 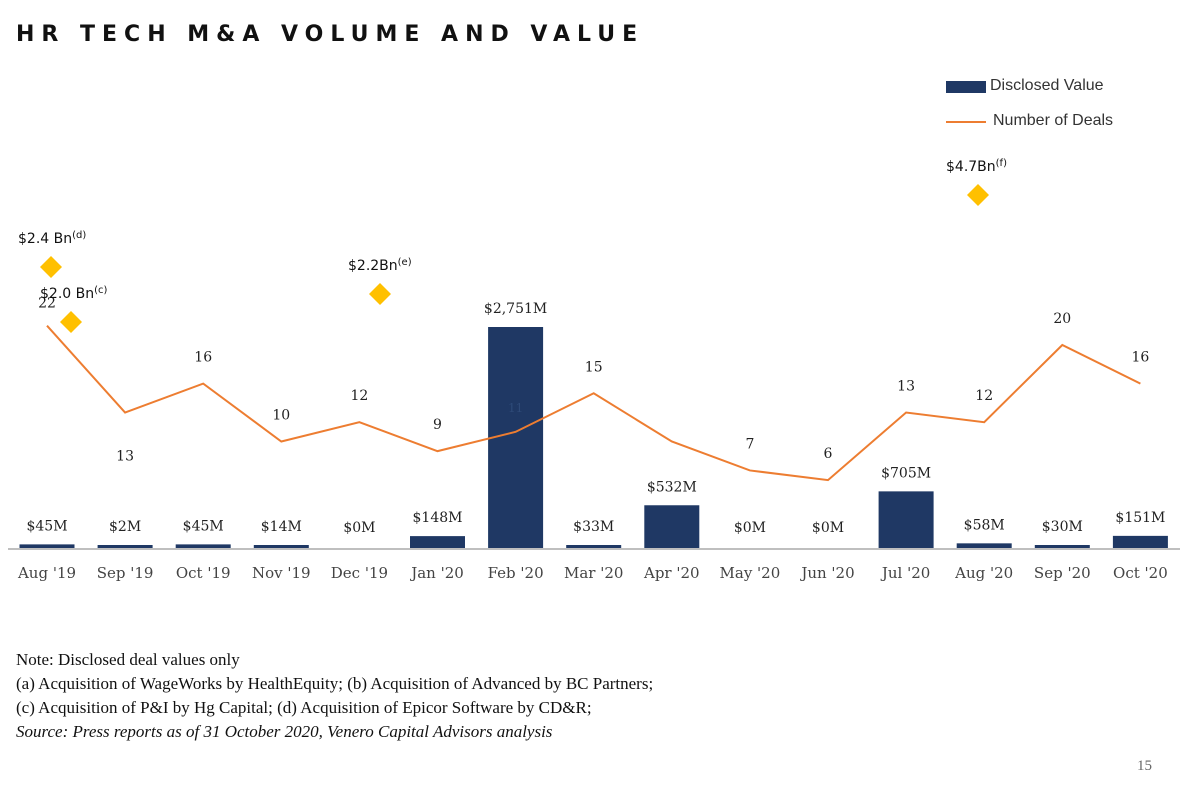 What do you see at coordinates (1140, 518) in the screenshot?
I see `bar-value-label: $151M` at bounding box center [1140, 518].